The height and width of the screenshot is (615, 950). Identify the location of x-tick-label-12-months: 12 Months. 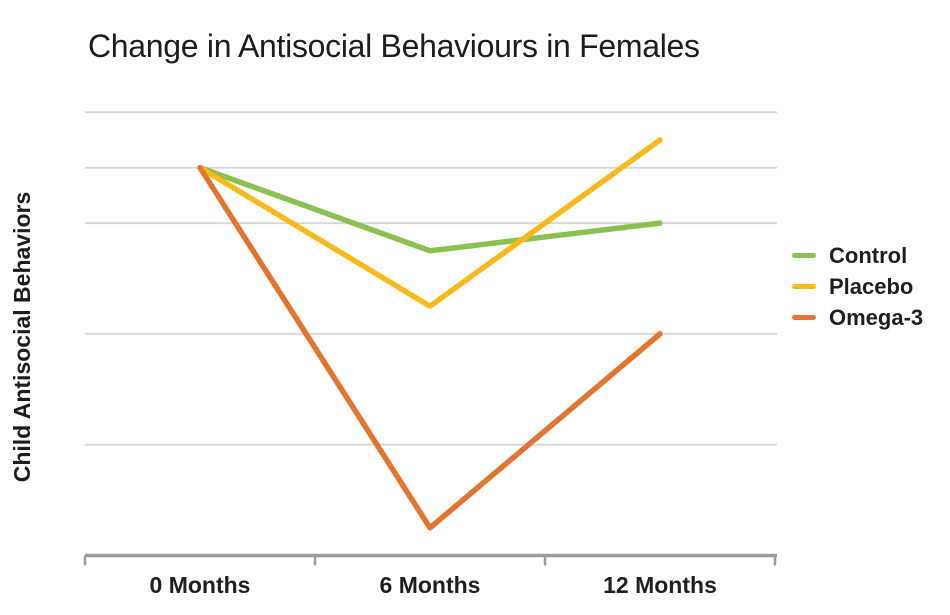
(660, 585).